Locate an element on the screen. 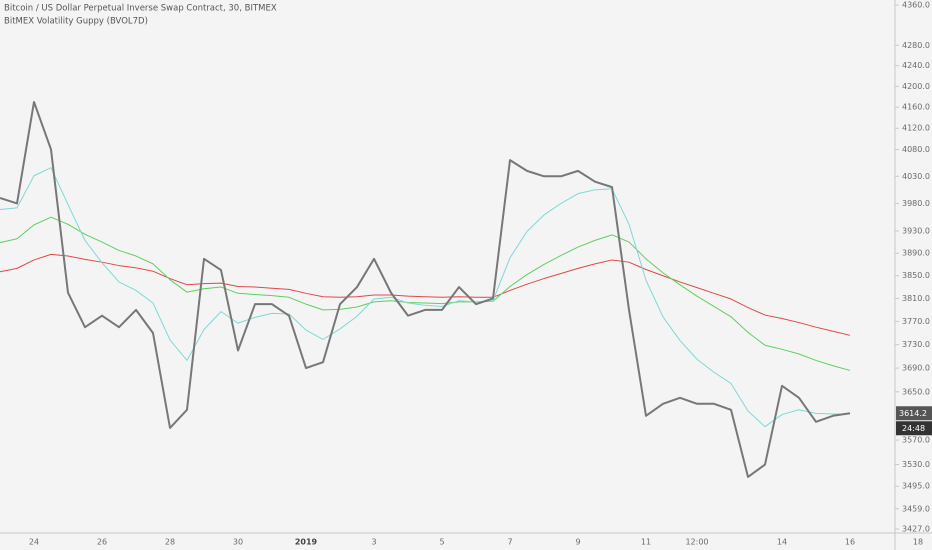  x-tick-label: 14 is located at coordinates (782, 542).